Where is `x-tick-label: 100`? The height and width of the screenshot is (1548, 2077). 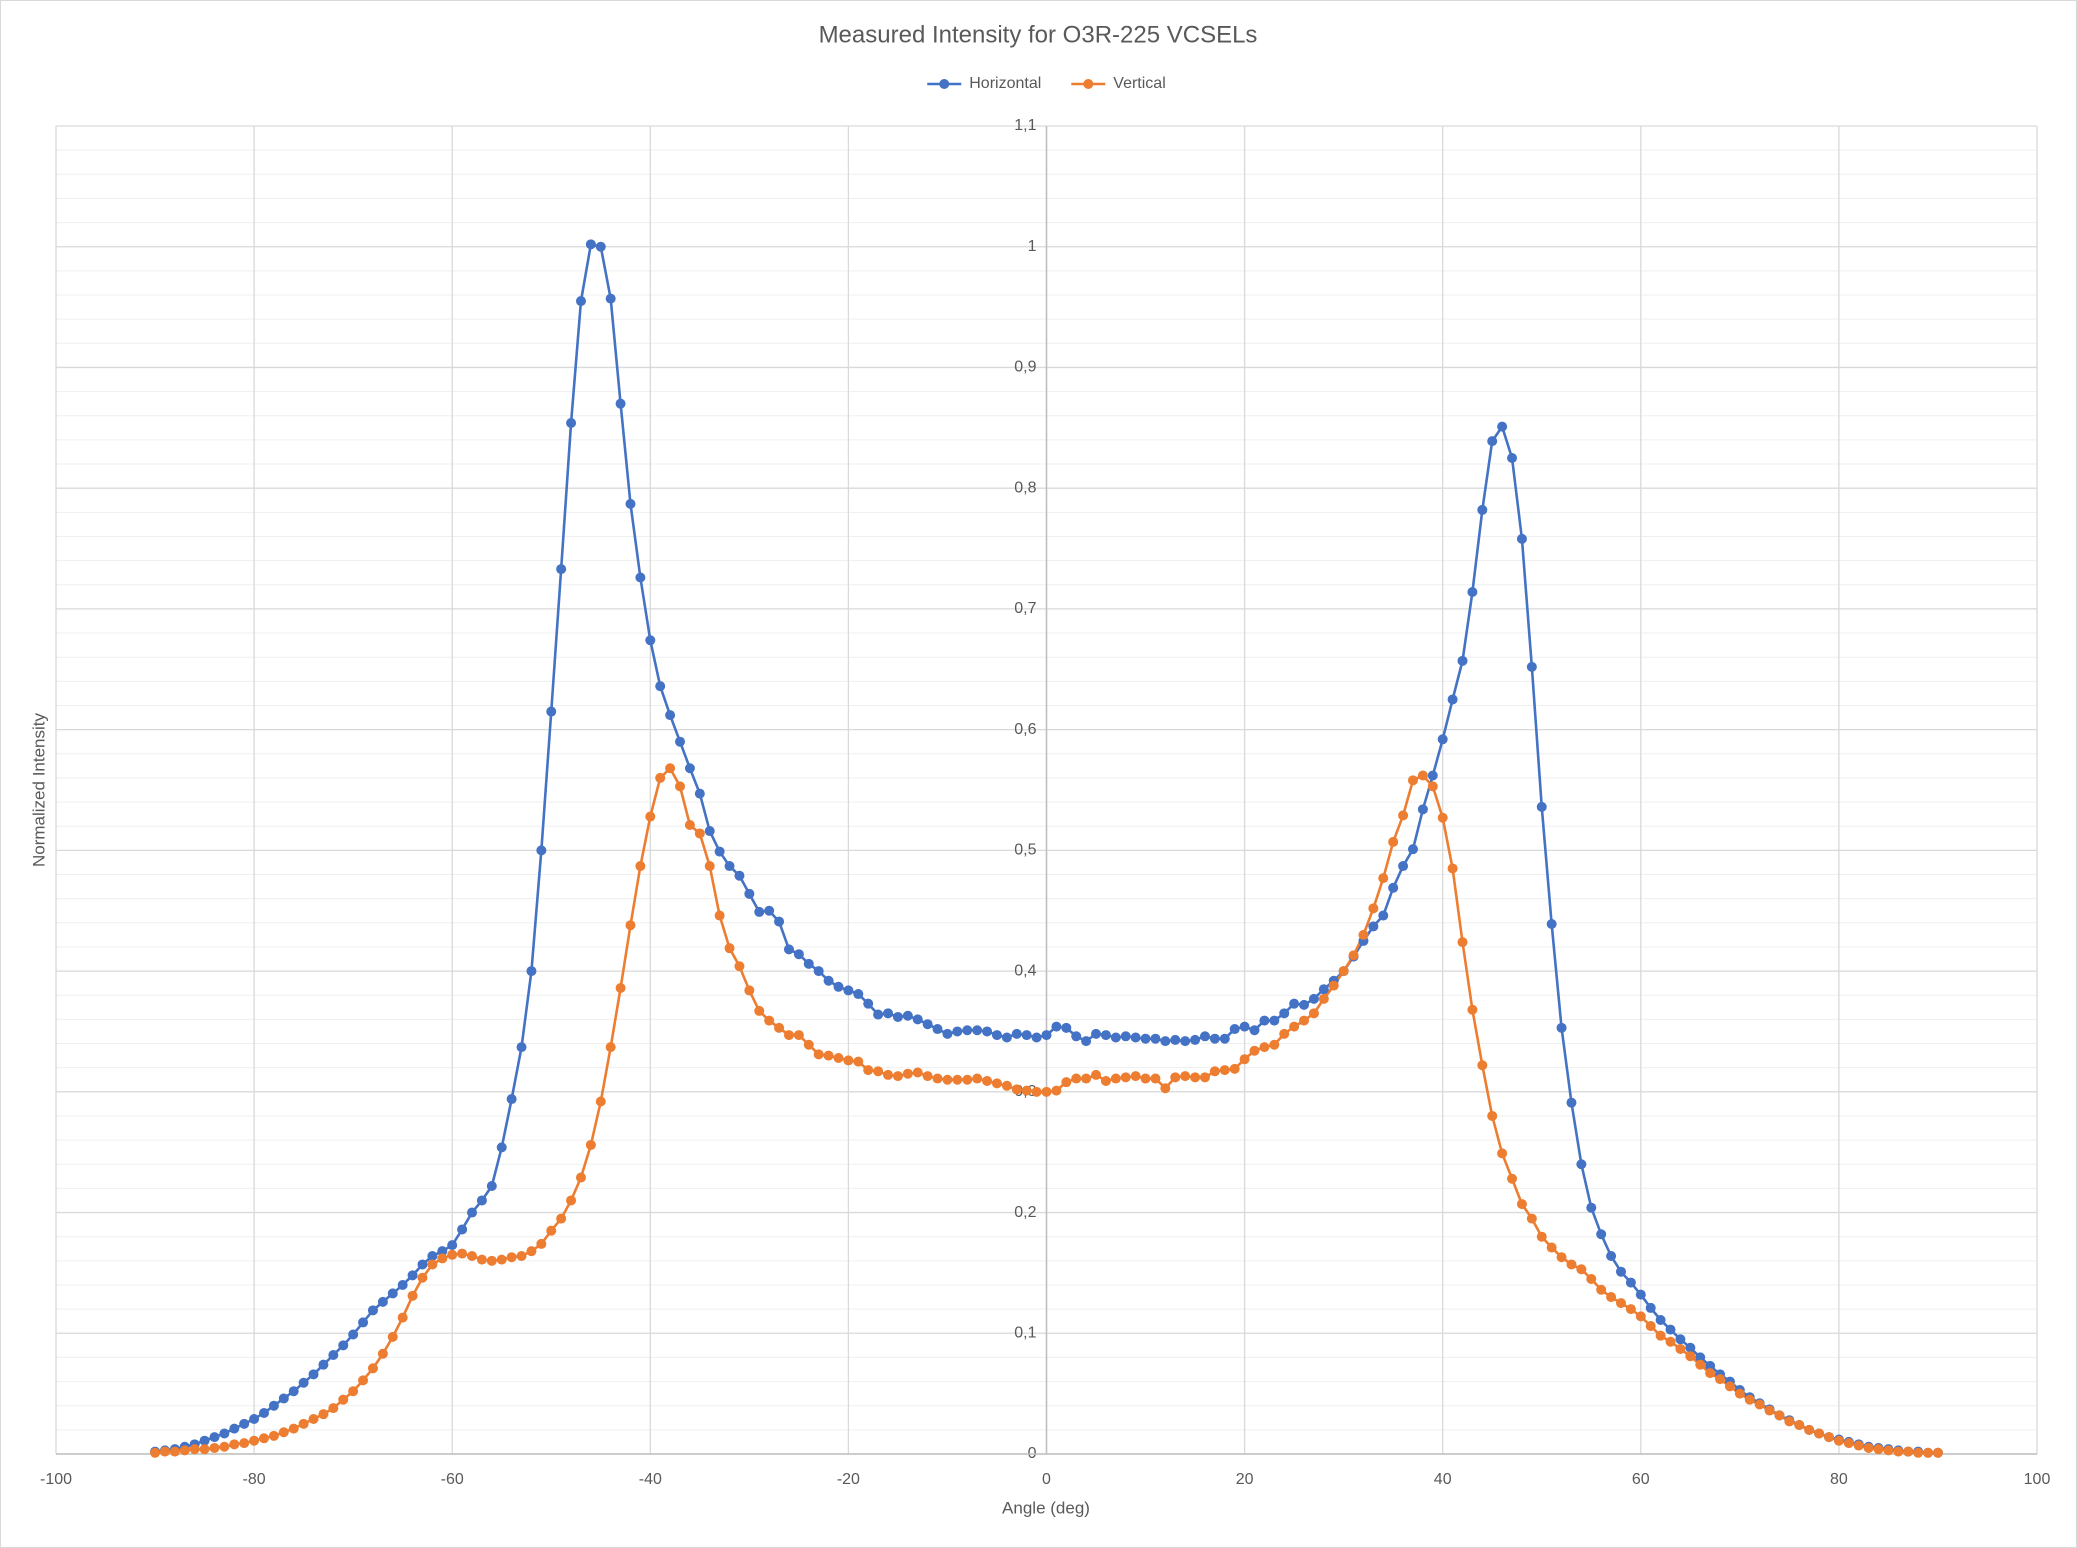 x-tick-label: 100 is located at coordinates (2037, 1479).